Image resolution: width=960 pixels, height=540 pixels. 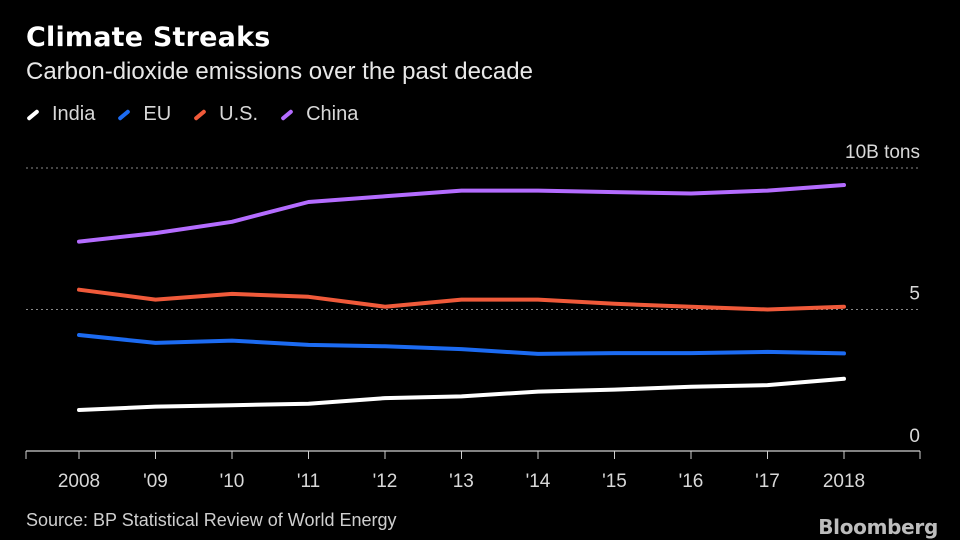 I want to click on x-tick-label: '14, so click(x=538, y=481).